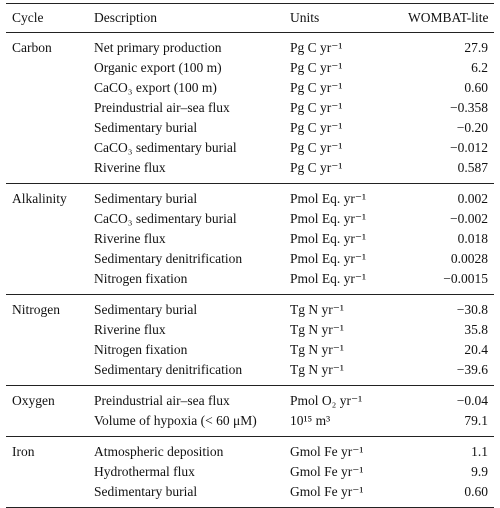 This screenshot has width=500, height=508. What do you see at coordinates (250, 148) in the screenshot?
I see `table-row: CaCO₃ sedimentary burial Pg C yr⁻¹ −0.012` at bounding box center [250, 148].